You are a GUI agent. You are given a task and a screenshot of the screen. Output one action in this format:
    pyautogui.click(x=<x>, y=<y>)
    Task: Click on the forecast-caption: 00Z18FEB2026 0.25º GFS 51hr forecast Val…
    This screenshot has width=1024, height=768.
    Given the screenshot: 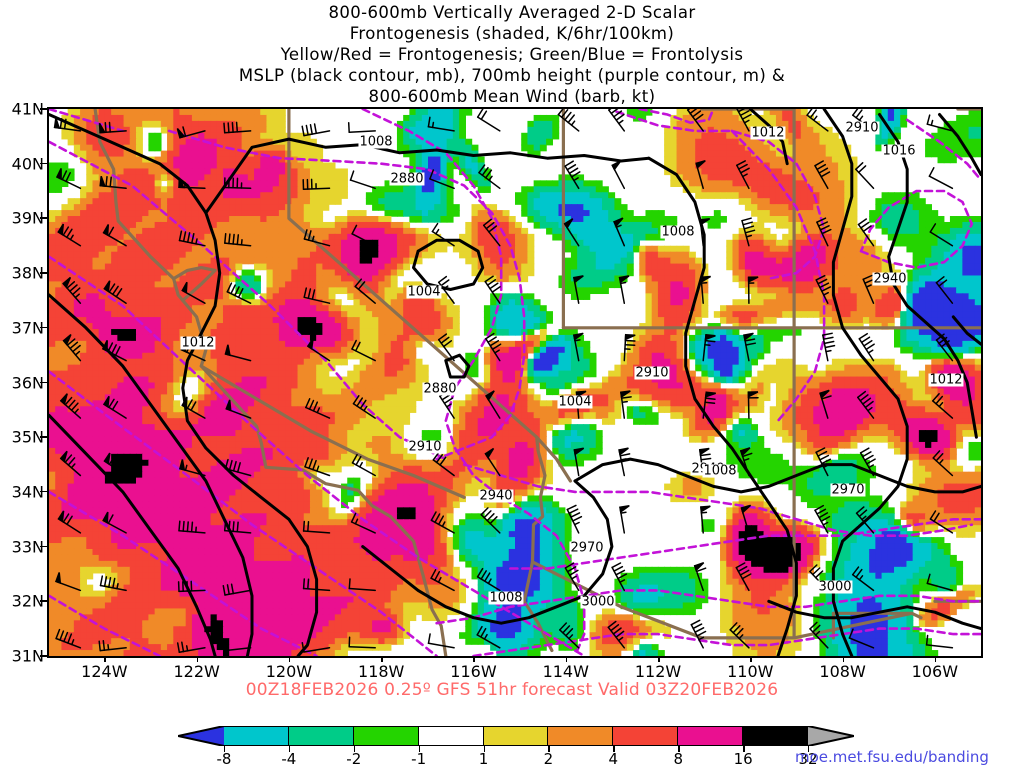 What is the action you would take?
    pyautogui.click(x=512, y=690)
    